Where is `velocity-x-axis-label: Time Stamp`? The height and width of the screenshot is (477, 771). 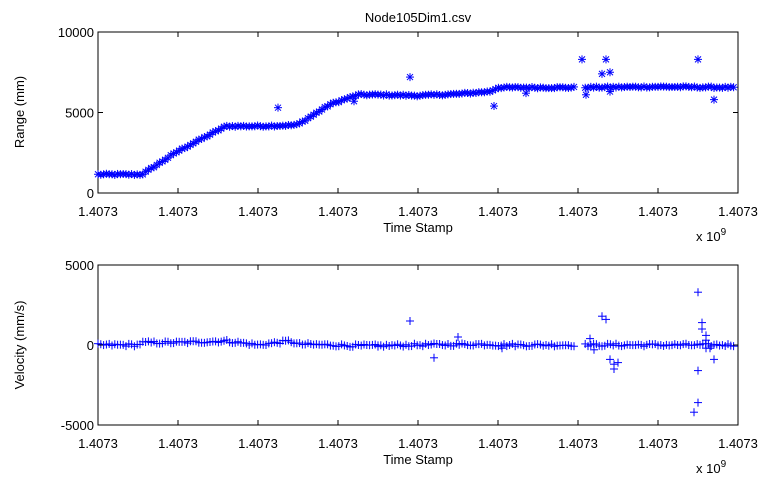 velocity-x-axis-label: Time Stamp is located at coordinates (418, 459).